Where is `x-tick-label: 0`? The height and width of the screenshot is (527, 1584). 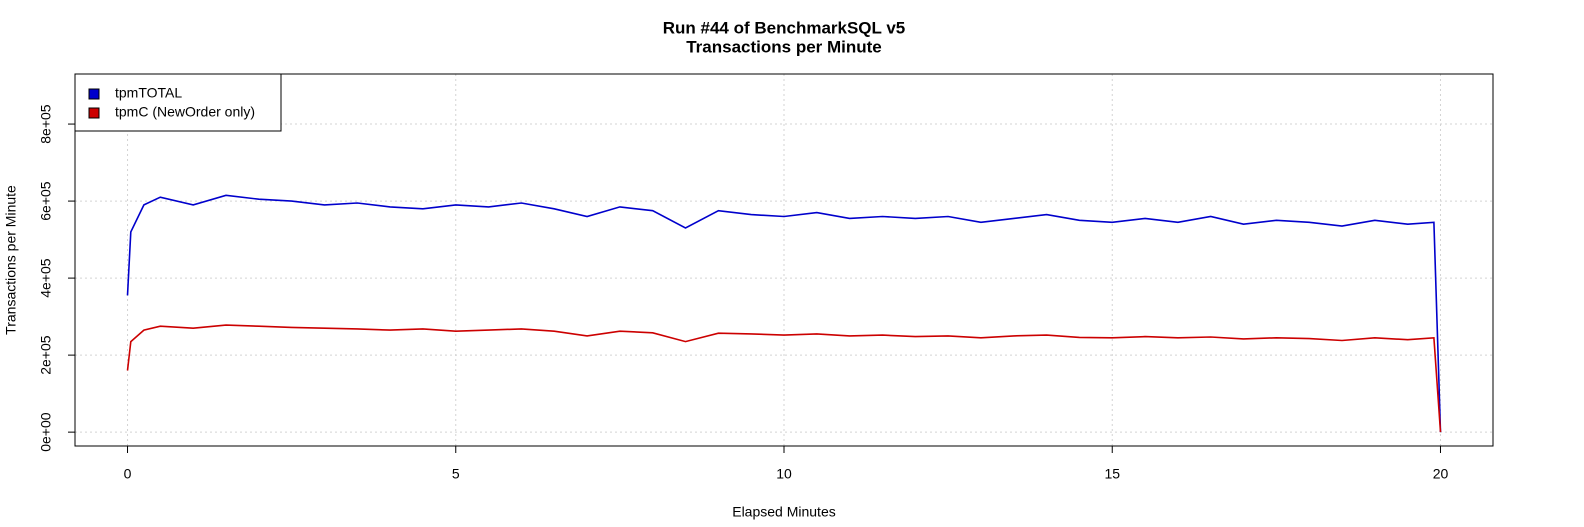
x-tick-label: 0 is located at coordinates (128, 474).